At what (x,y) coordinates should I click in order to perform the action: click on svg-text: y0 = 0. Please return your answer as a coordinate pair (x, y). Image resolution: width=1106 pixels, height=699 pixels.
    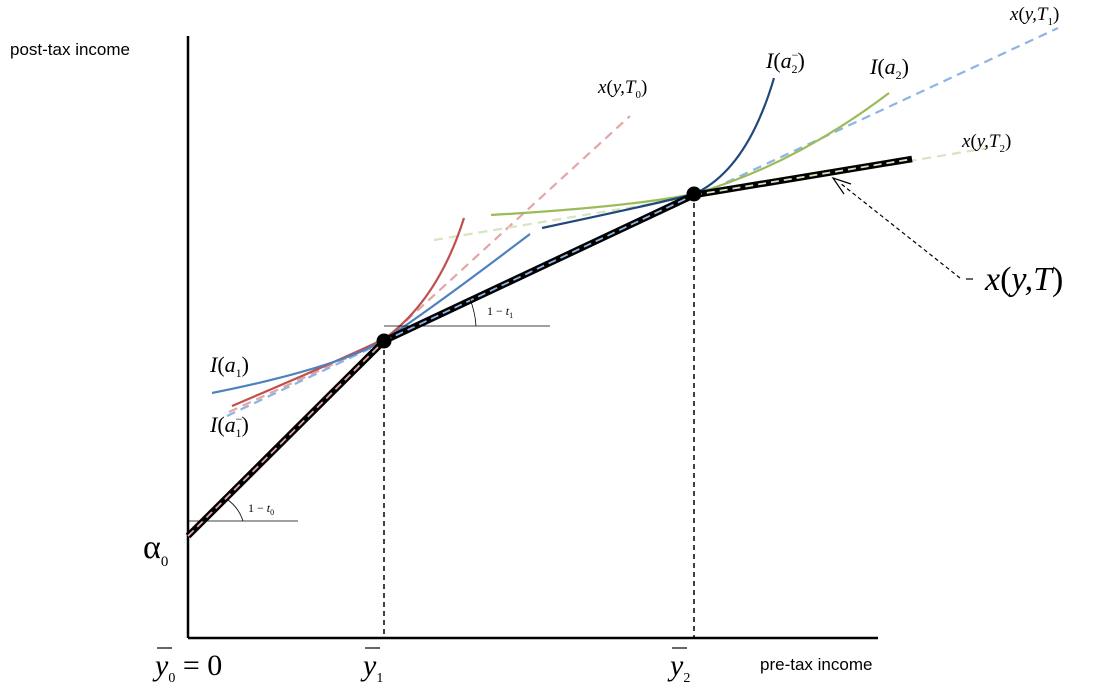
    Looking at the image, I should click on (187, 667).